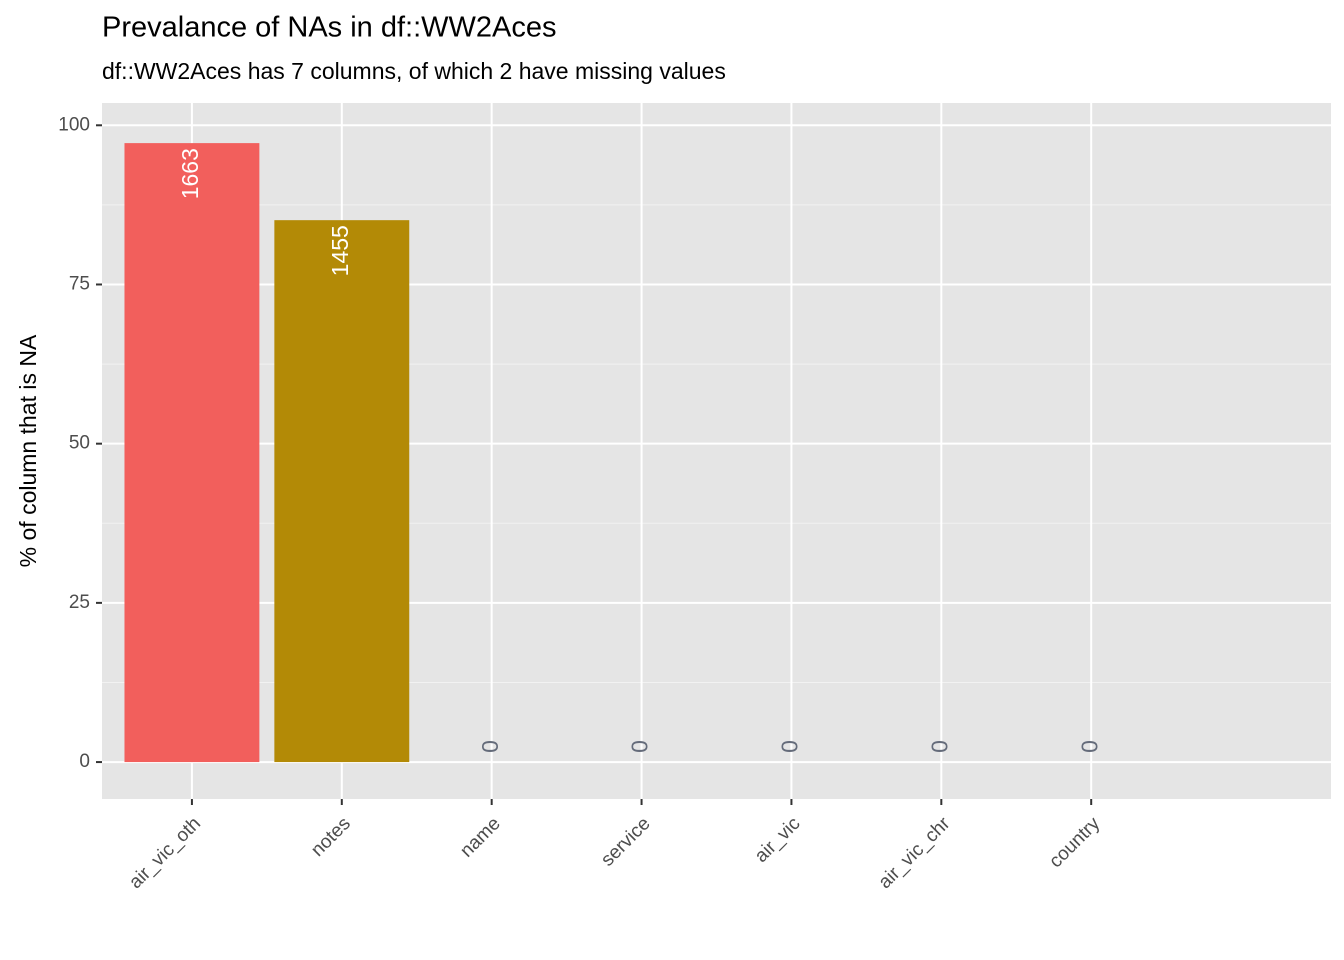 The width and height of the screenshot is (1344, 960). I want to click on x-tick-label: name, so click(480, 837).